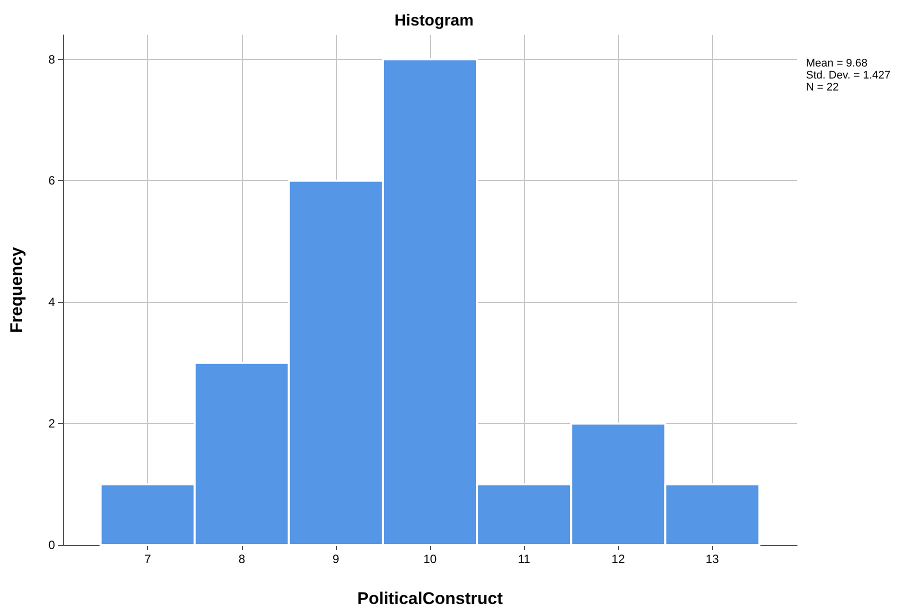 Image resolution: width=916 pixels, height=615 pixels. What do you see at coordinates (430, 559) in the screenshot?
I see `x-tick-label: 10` at bounding box center [430, 559].